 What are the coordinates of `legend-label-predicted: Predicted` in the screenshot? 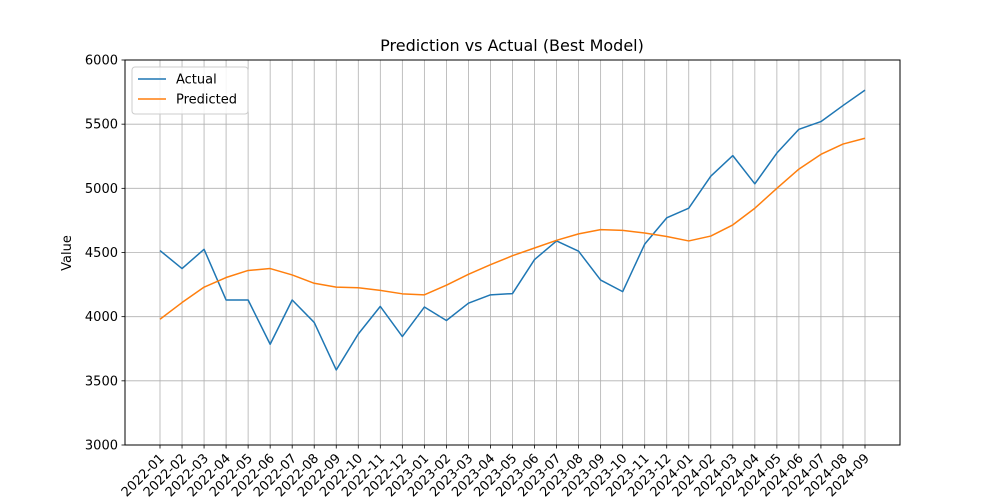 It's located at (206, 100).